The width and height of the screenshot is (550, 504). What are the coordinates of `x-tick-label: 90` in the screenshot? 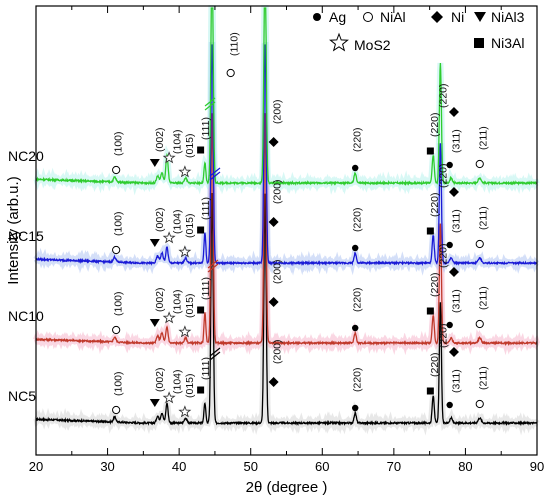 It's located at (537, 466).